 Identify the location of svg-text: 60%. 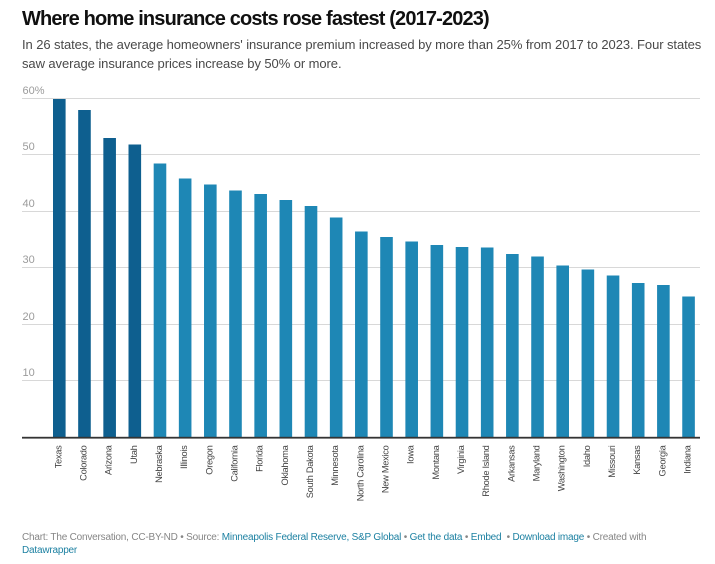
(34, 91).